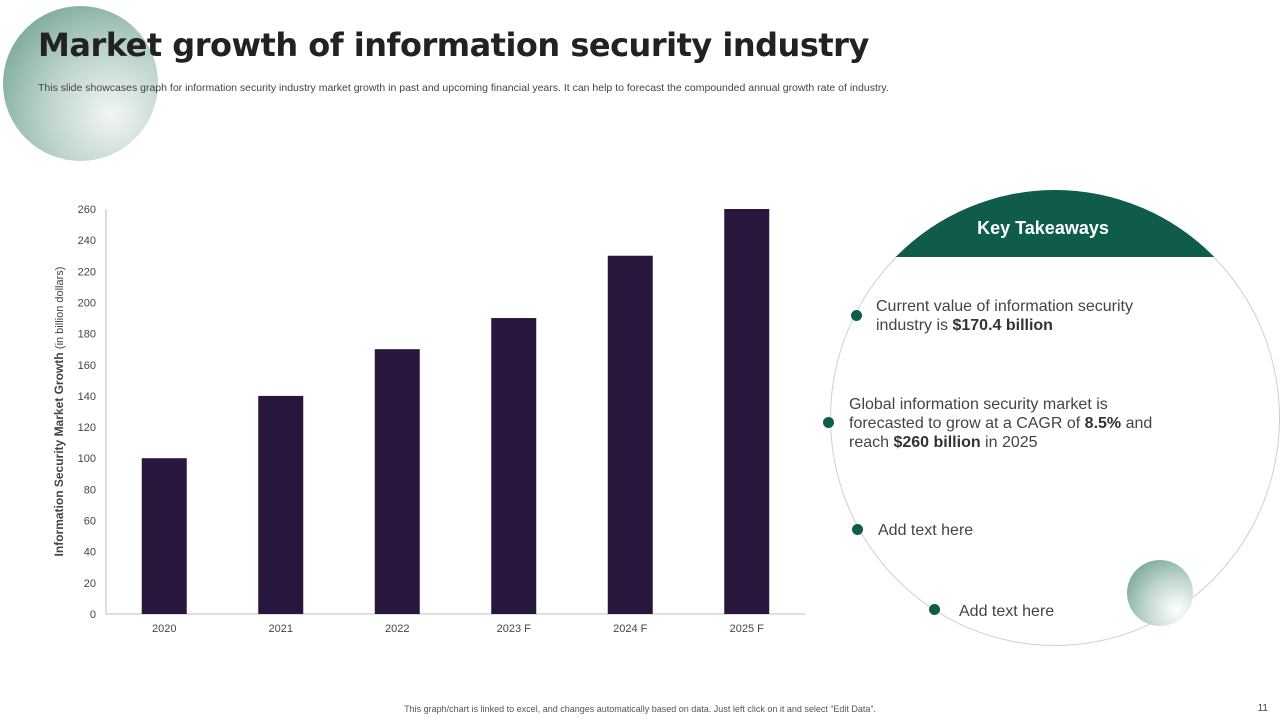 This screenshot has height=720, width=1280. What do you see at coordinates (90, 490) in the screenshot?
I see `y-tick-label: 80` at bounding box center [90, 490].